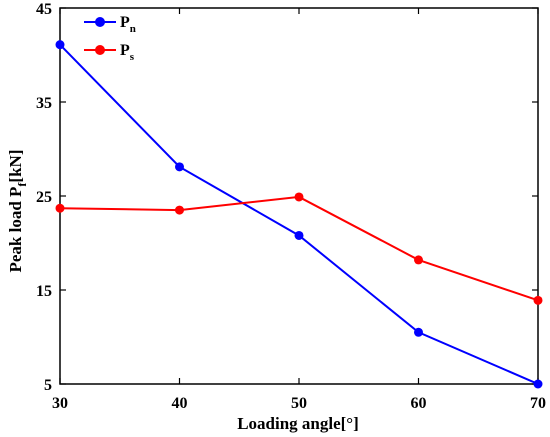 The height and width of the screenshot is (437, 550). I want to click on y-axis-label-sub: f, so click(22, 184).